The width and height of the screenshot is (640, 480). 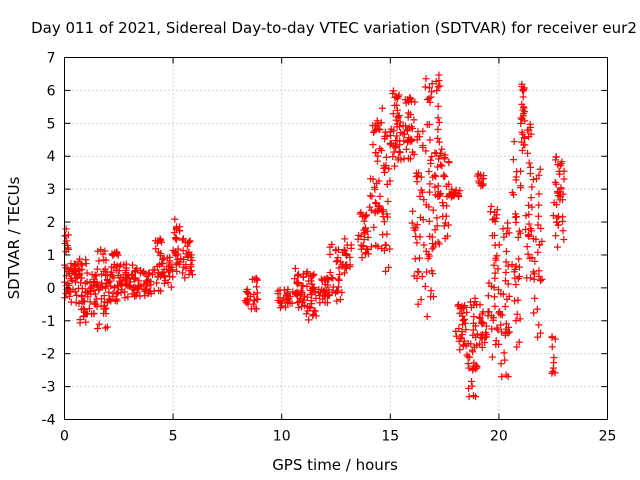 I want to click on y-tick-label: 0, so click(x=51, y=289).